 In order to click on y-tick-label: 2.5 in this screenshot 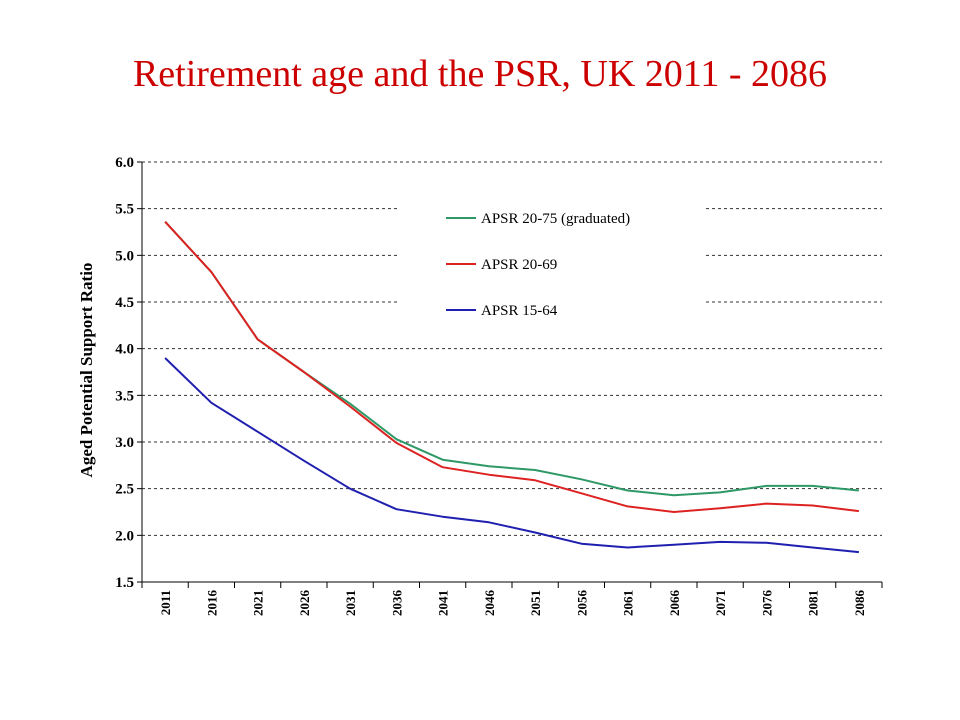, I will do `click(124, 490)`.